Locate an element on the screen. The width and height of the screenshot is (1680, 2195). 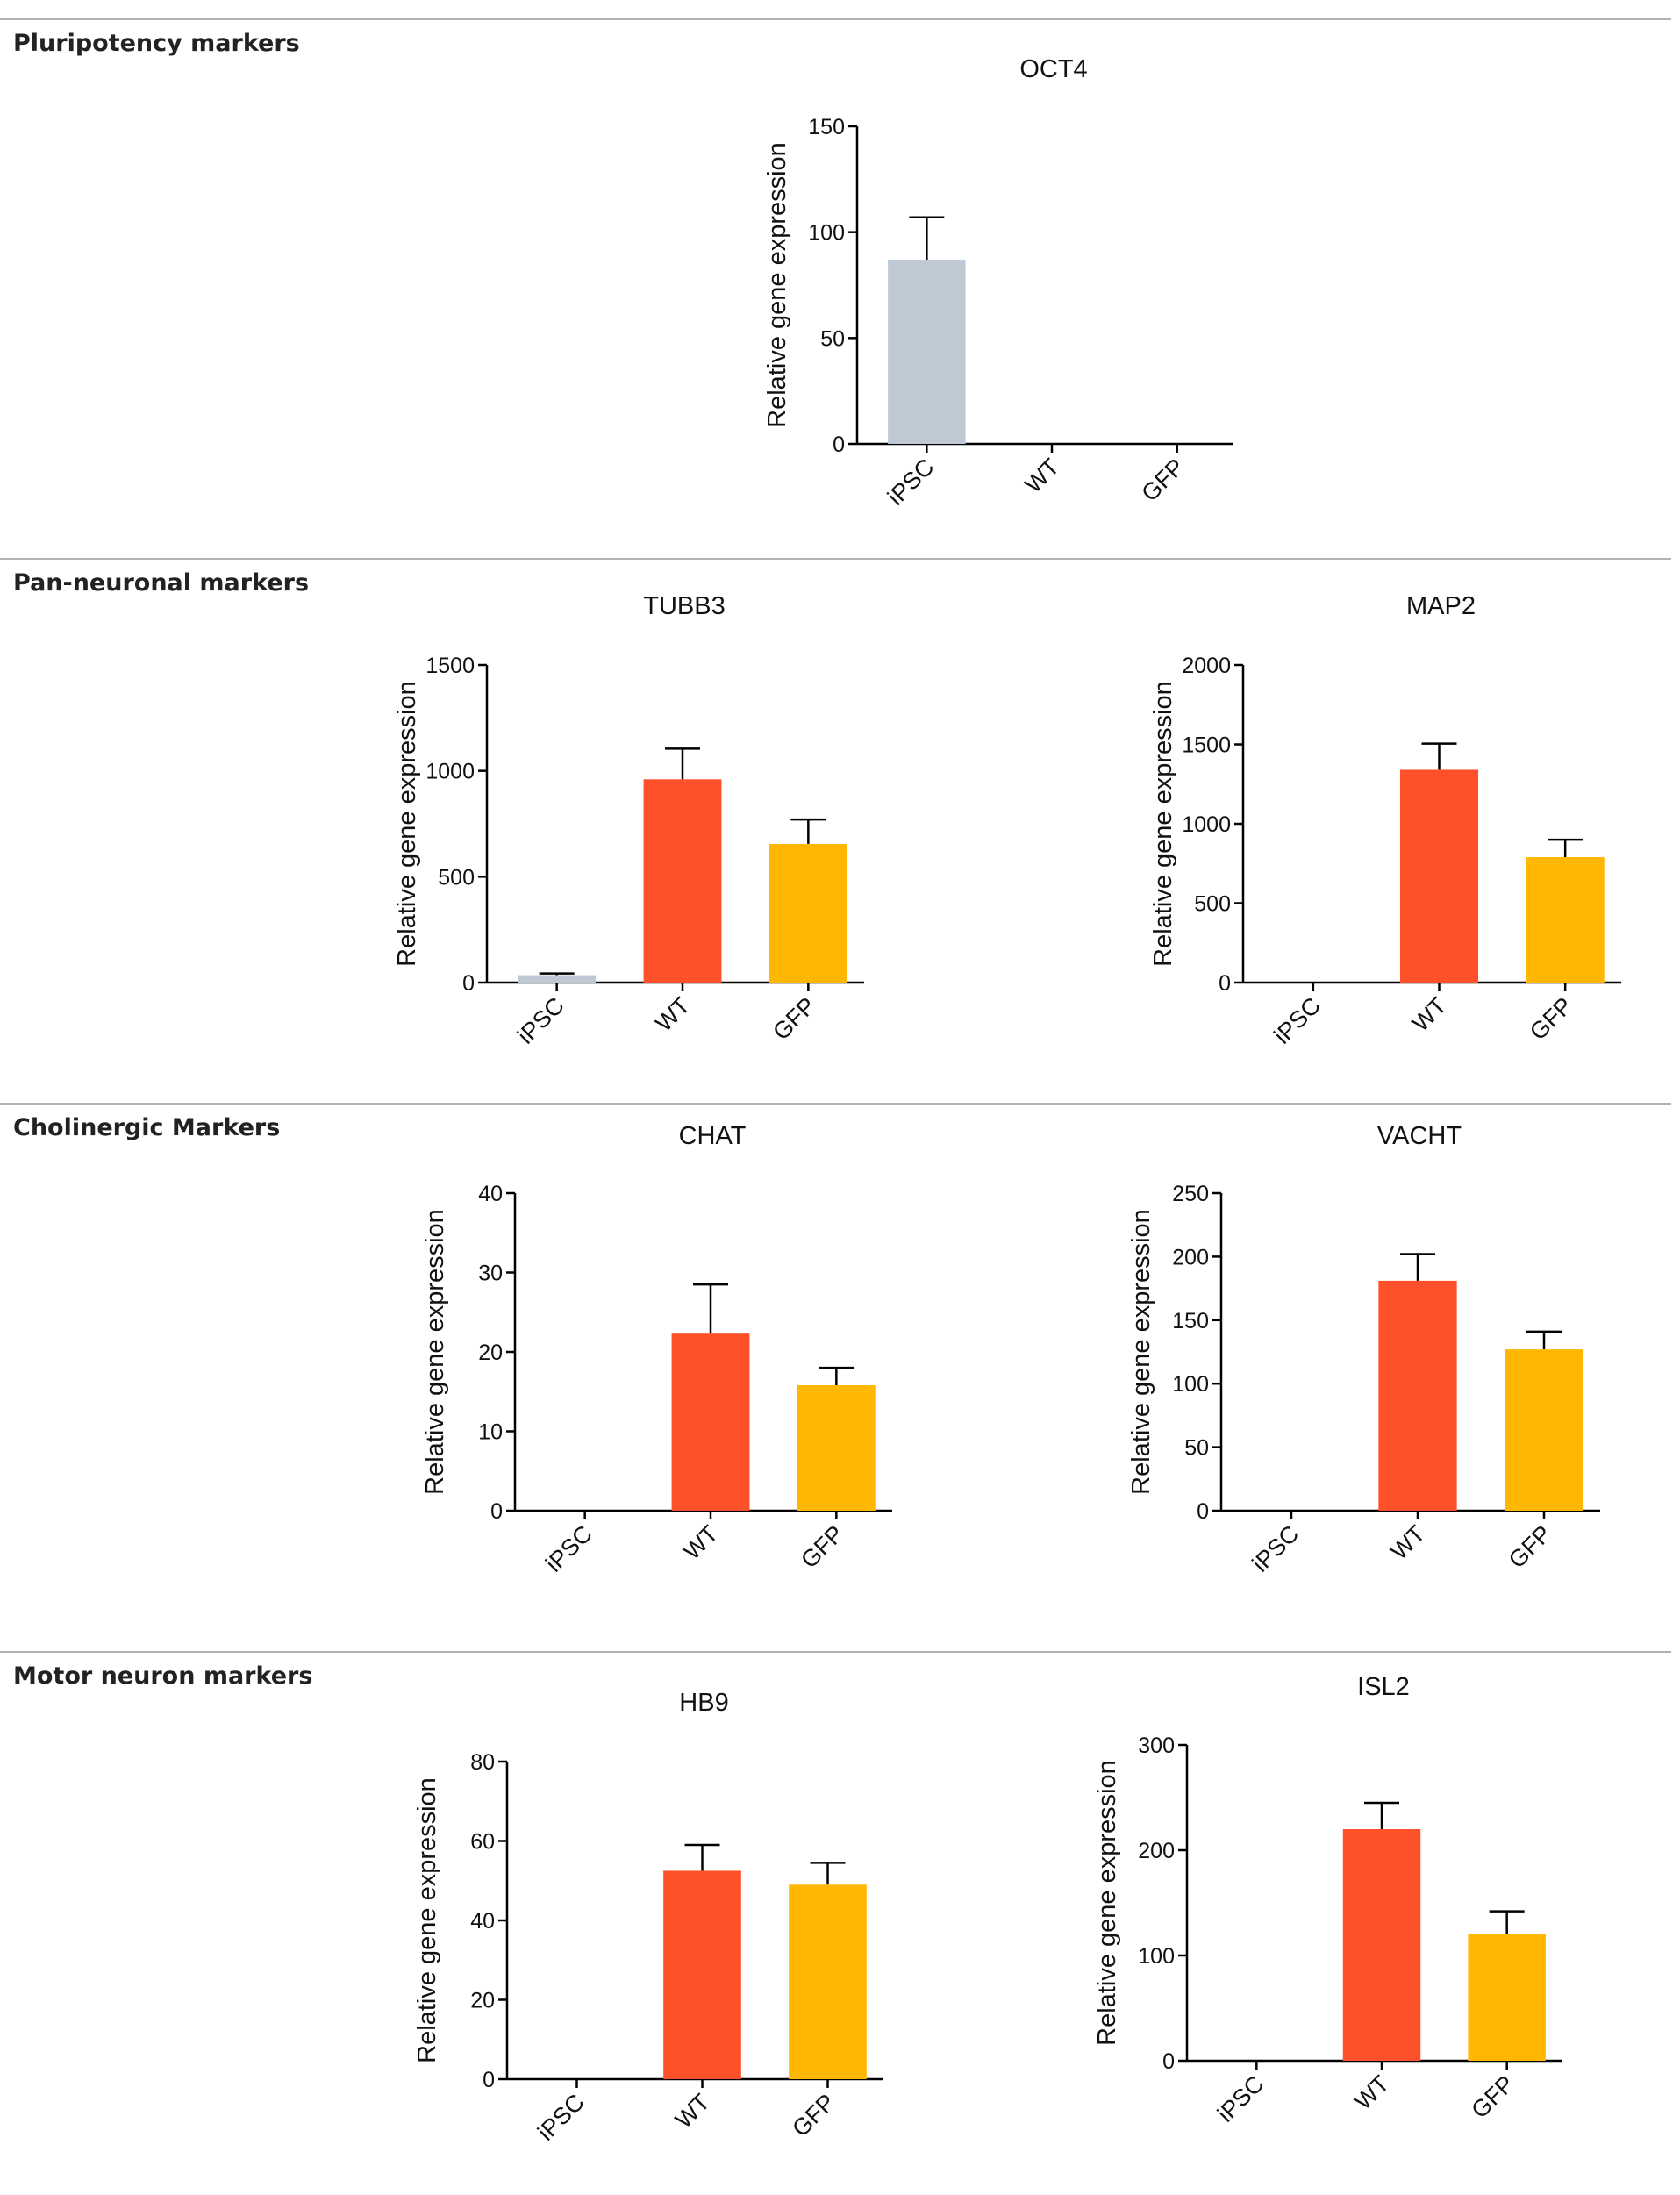
y-tick-label: 80 is located at coordinates (482, 1763).